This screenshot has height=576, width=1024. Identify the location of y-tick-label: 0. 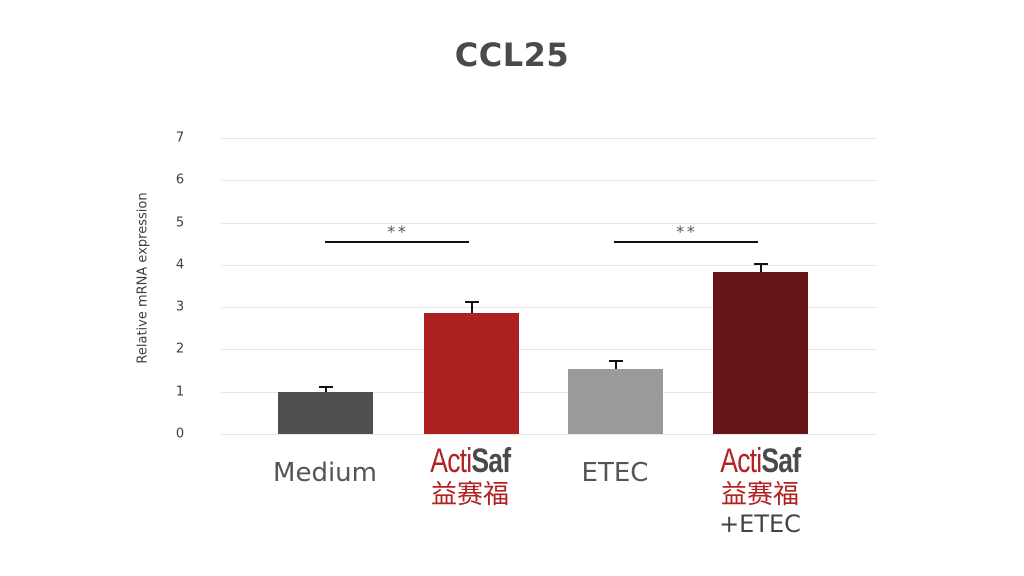
(180, 434).